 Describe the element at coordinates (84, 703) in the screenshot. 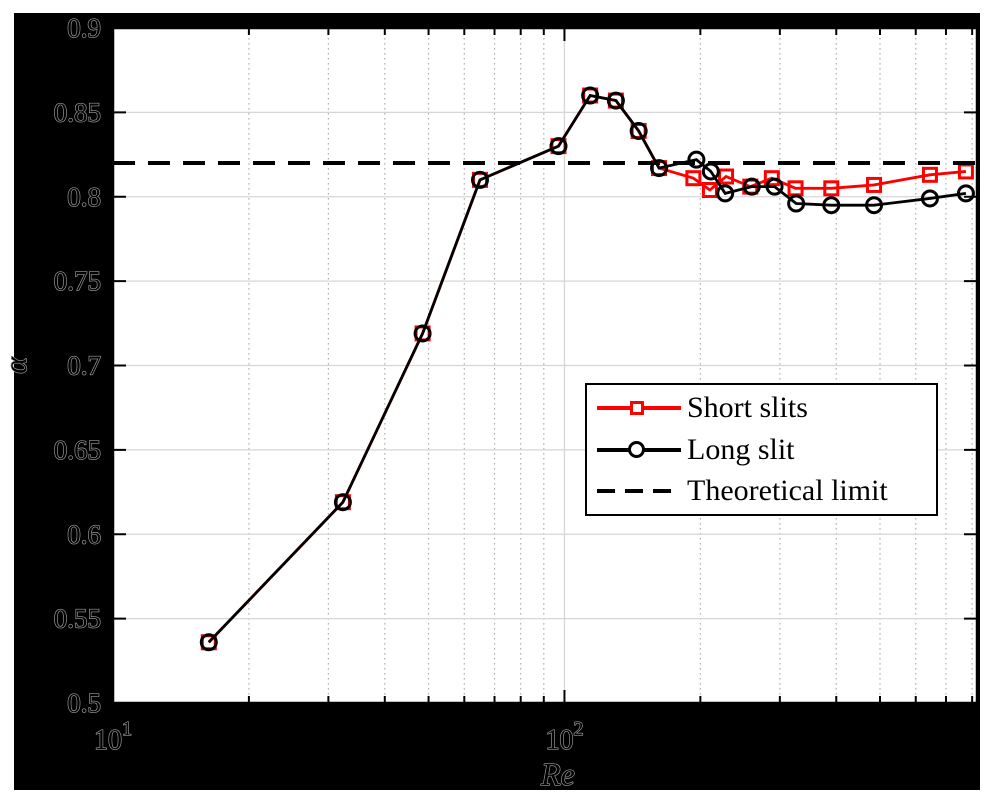

I see `y-tick-label: 0.5` at that location.